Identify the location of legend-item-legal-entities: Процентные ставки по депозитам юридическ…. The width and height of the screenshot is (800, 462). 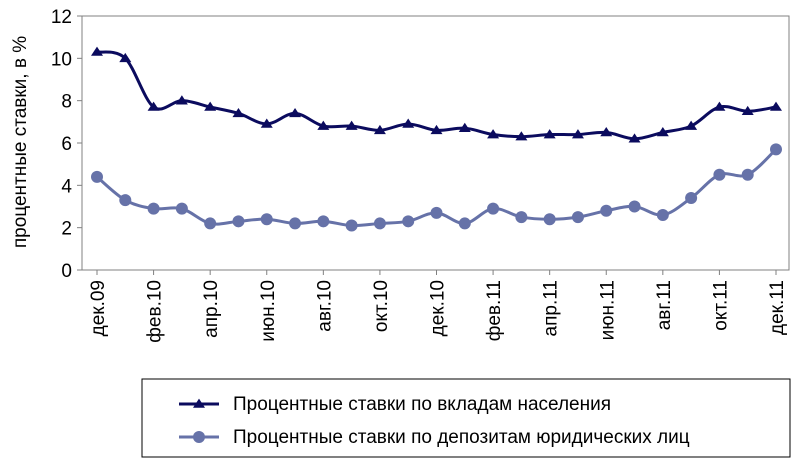
(434, 437).